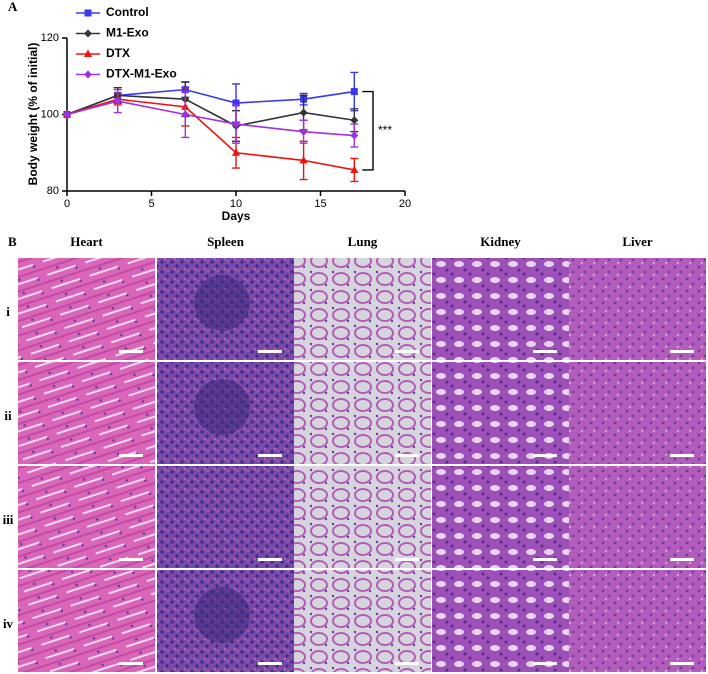 This screenshot has height=674, width=708. Describe the element at coordinates (151, 204) in the screenshot. I see `x-tick-label: 5` at that location.